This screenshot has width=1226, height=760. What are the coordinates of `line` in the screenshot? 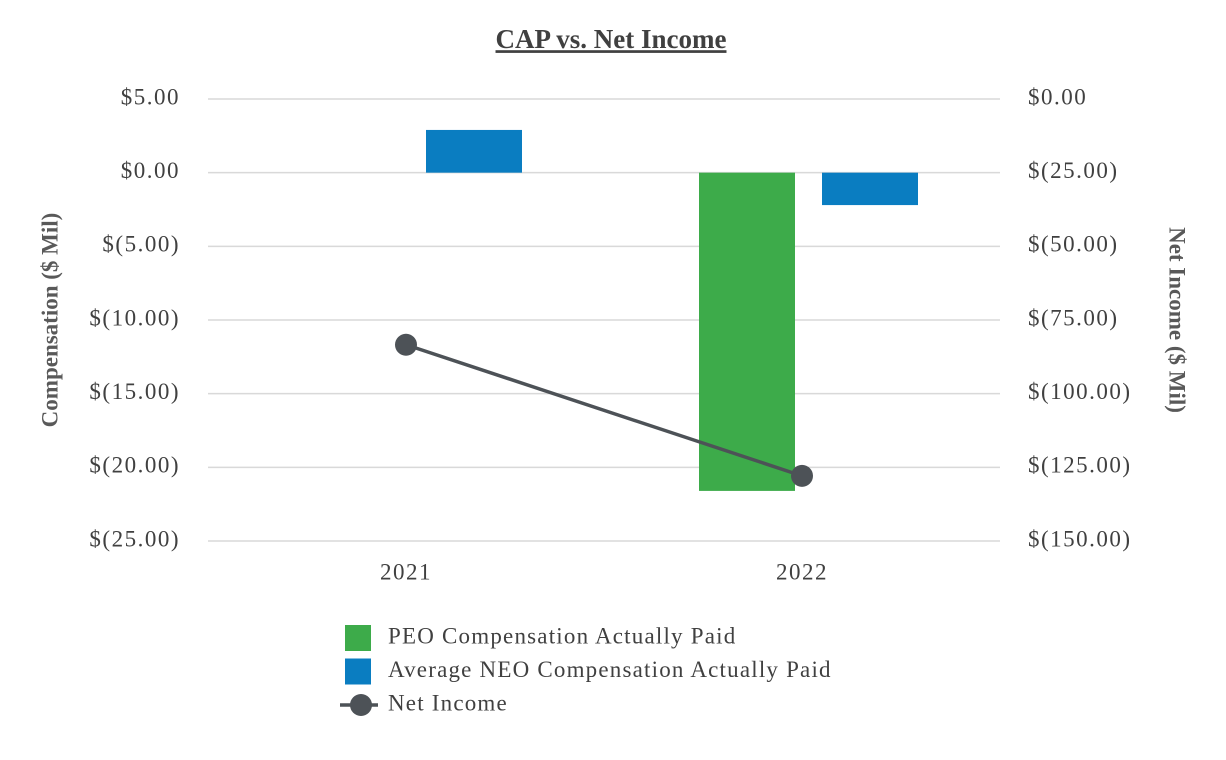 It's located at (604, 410).